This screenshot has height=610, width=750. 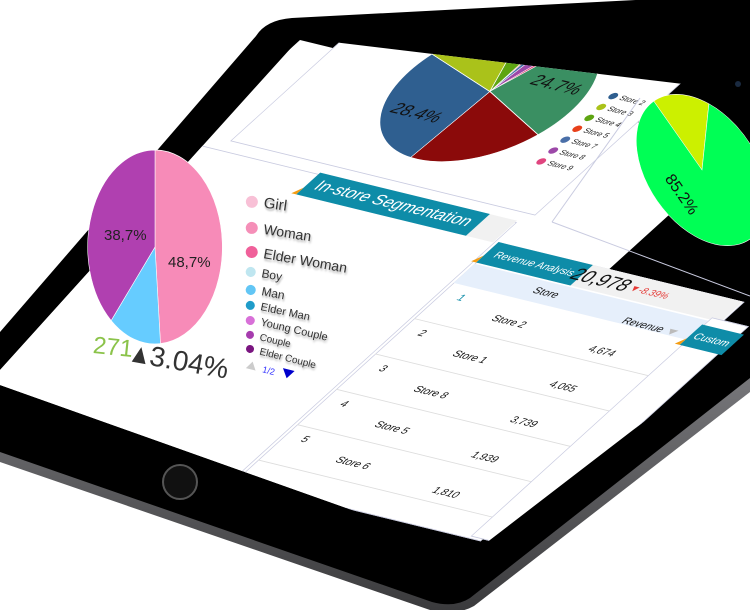 What do you see at coordinates (738, 84) in the screenshot?
I see `camera-icon` at bounding box center [738, 84].